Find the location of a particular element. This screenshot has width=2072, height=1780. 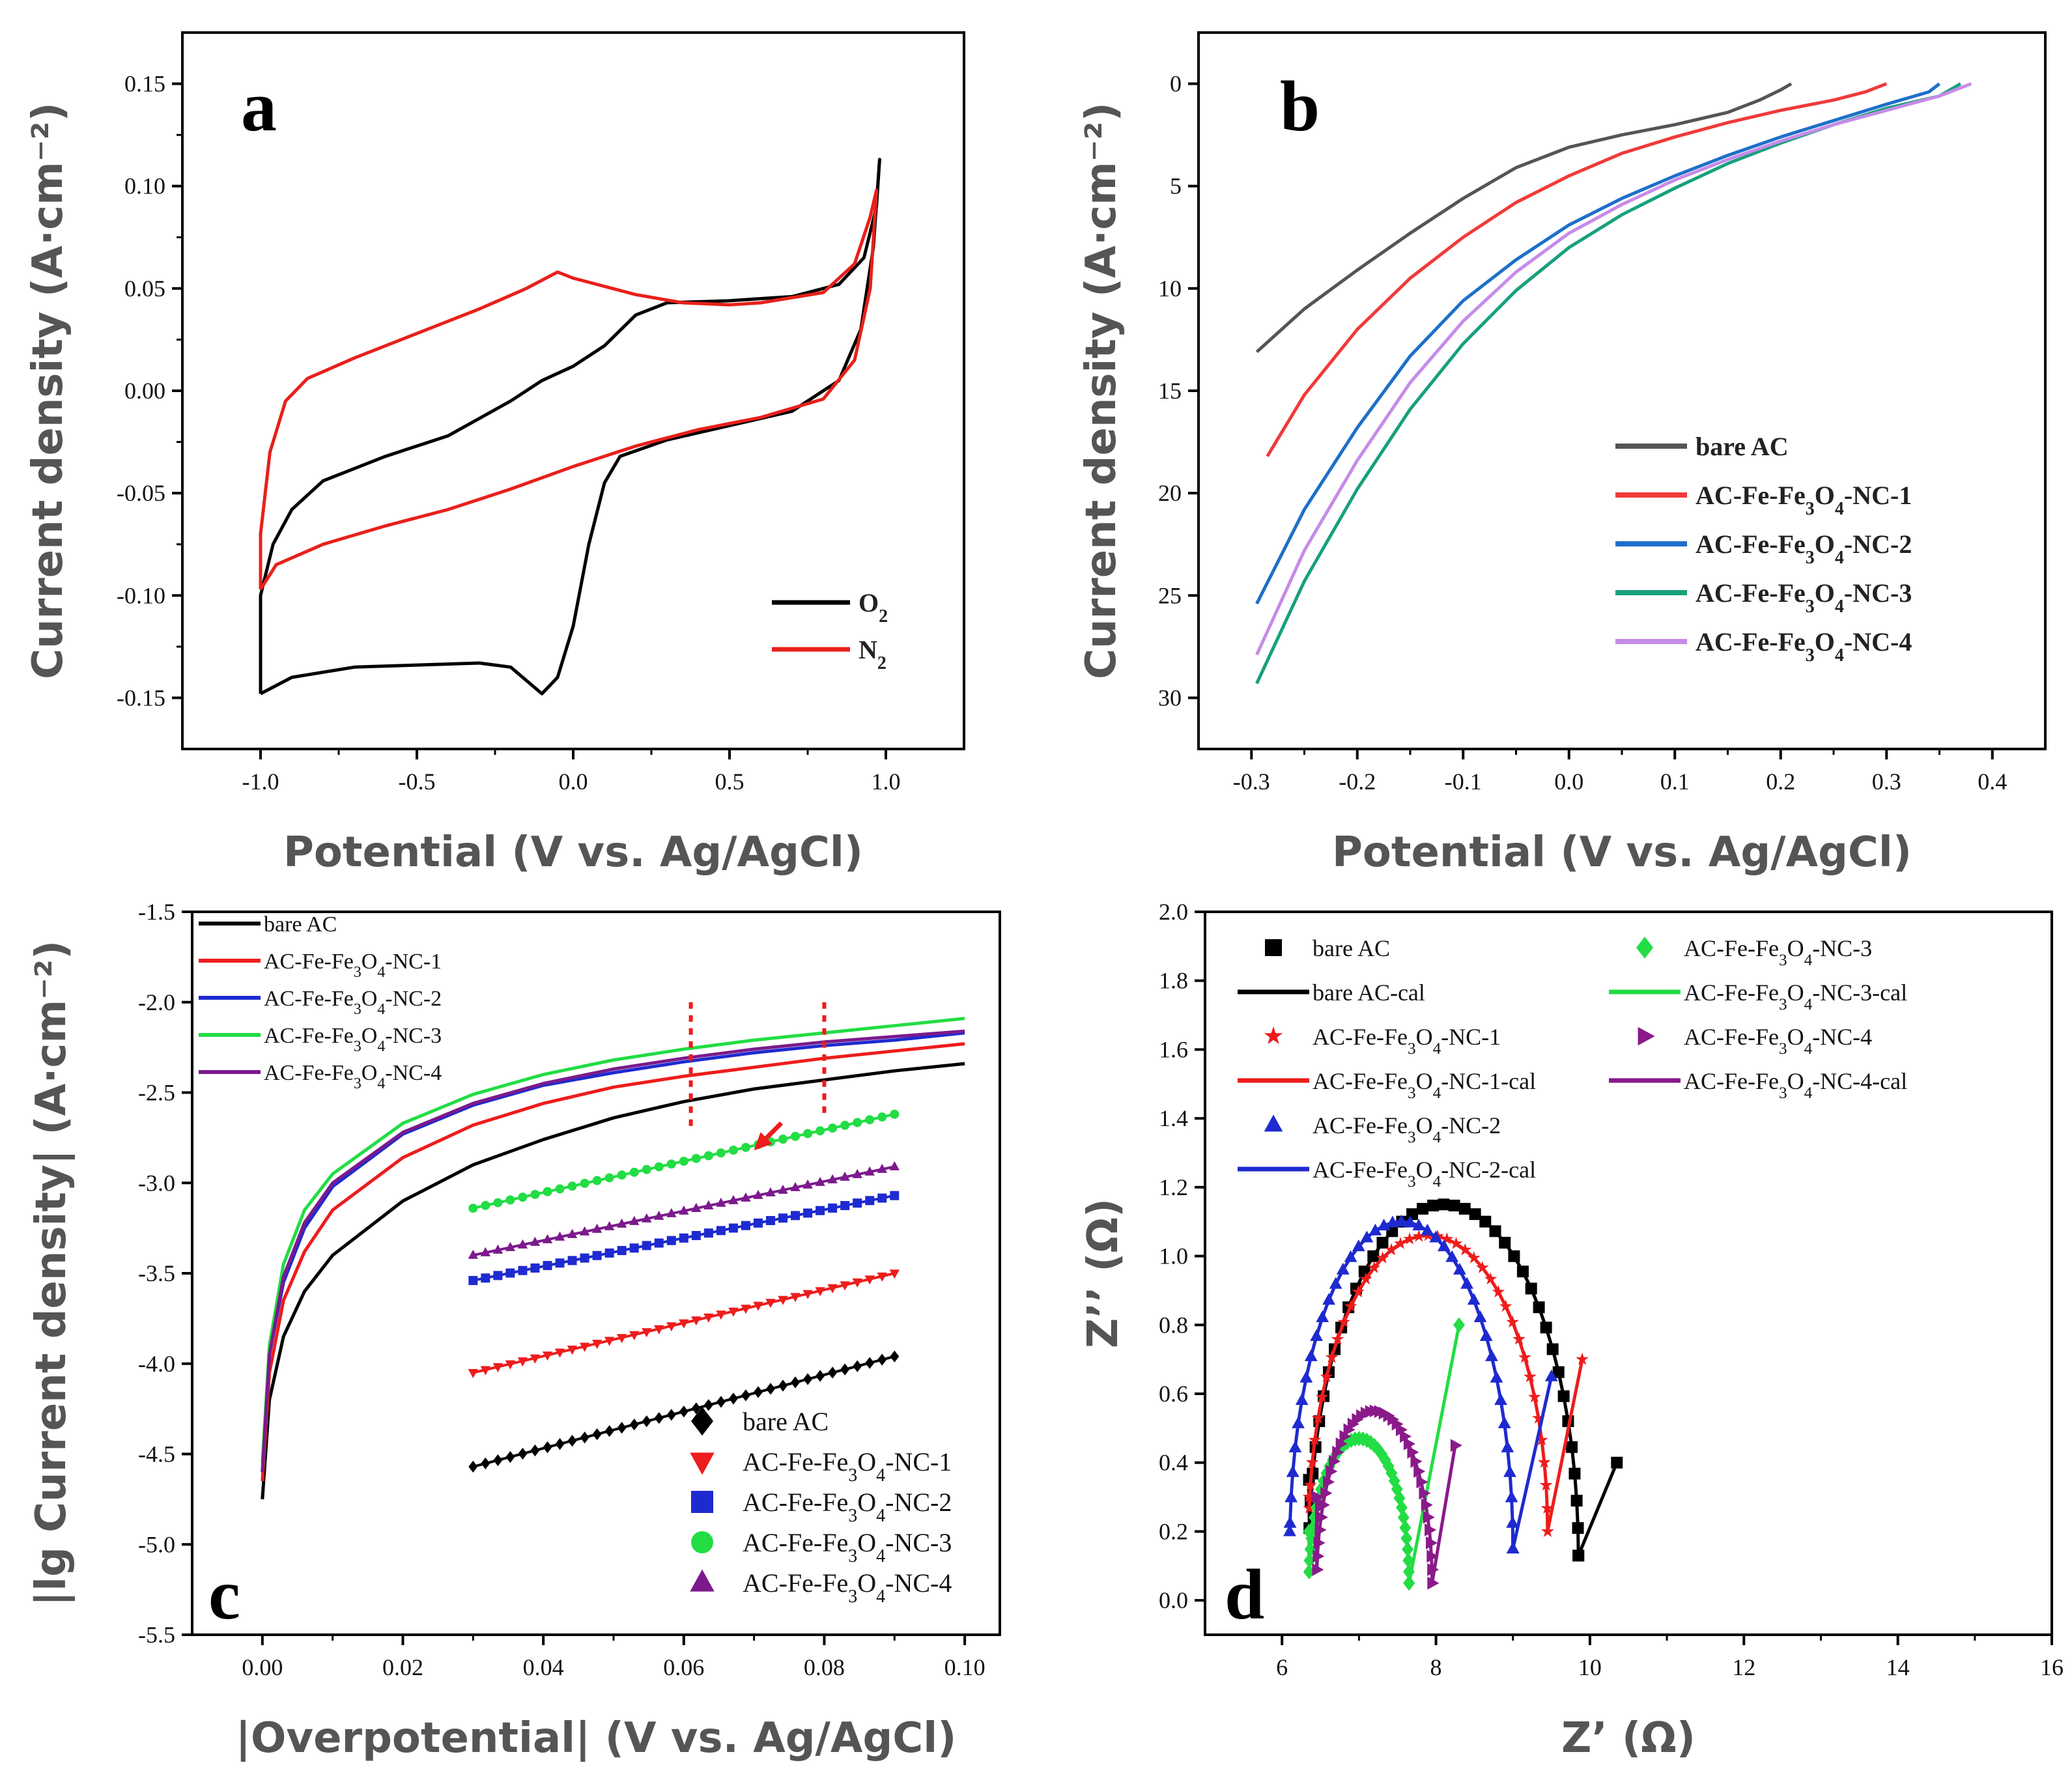

panel-b-legend-label: AC-Fe-Fe3O4-NC-4 is located at coordinates (1804, 646).